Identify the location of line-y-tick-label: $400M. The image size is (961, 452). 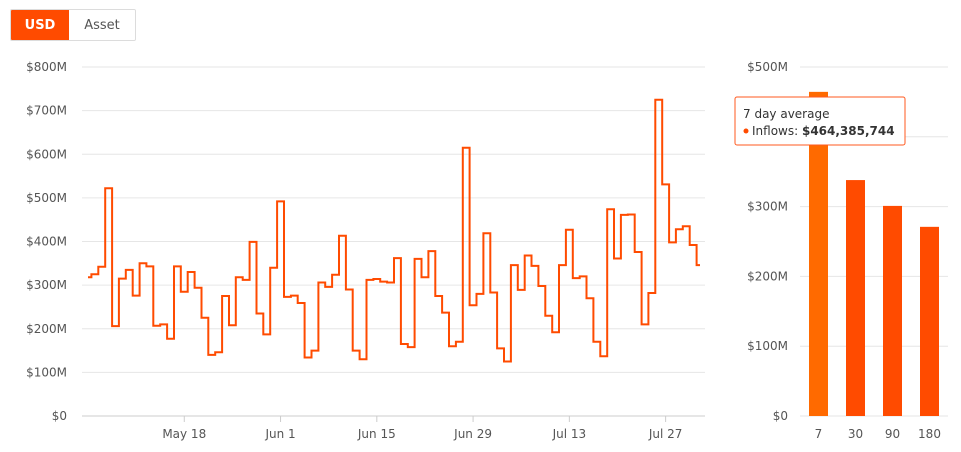
(46, 242).